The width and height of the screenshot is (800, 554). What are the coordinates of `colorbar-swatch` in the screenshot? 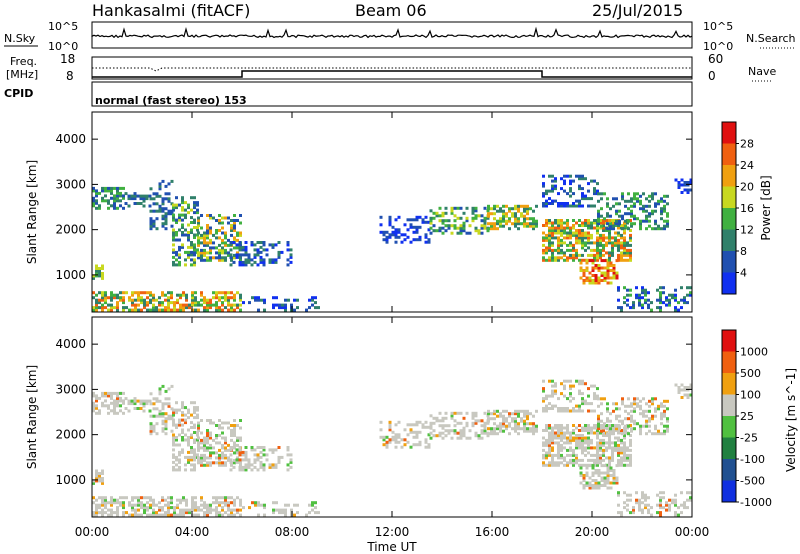 It's located at (729, 491).